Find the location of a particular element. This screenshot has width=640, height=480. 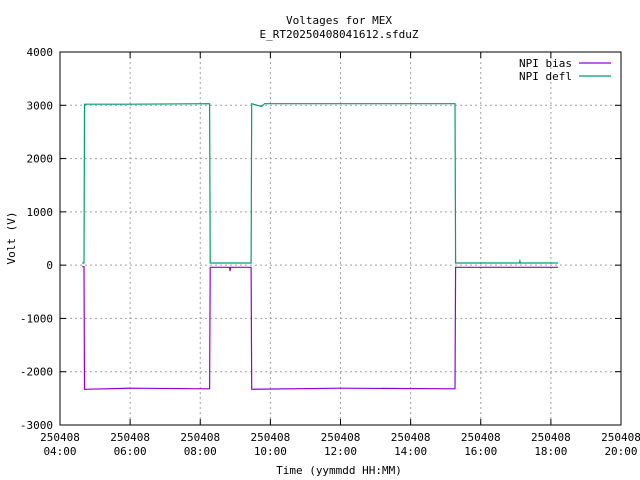

legend-label-npi-bias: NPI bias is located at coordinates (545, 63).